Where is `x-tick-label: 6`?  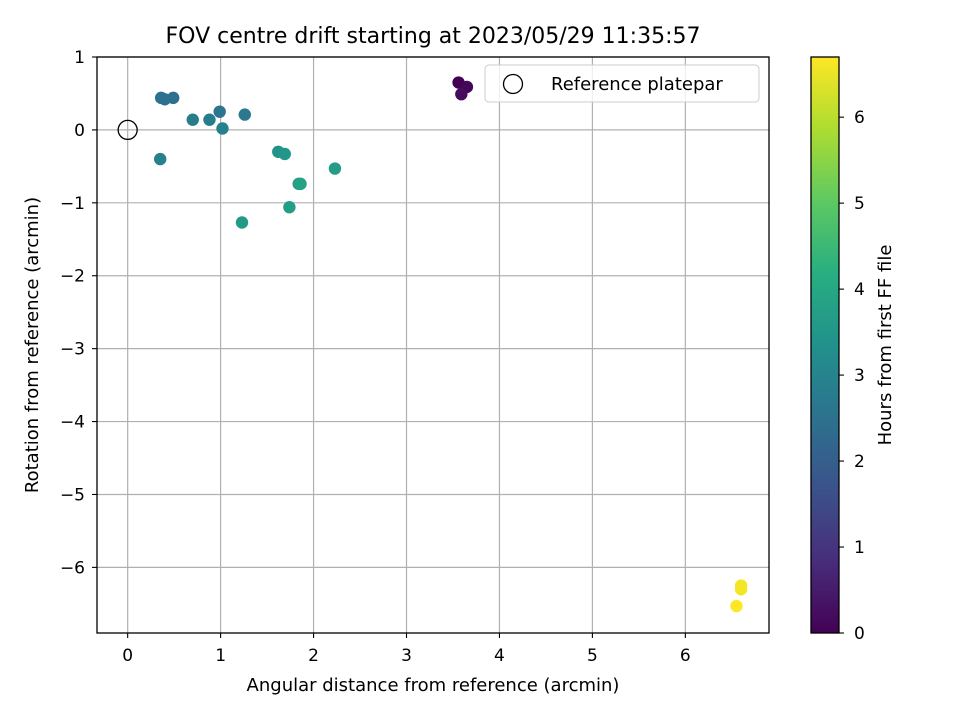 x-tick-label: 6 is located at coordinates (685, 656).